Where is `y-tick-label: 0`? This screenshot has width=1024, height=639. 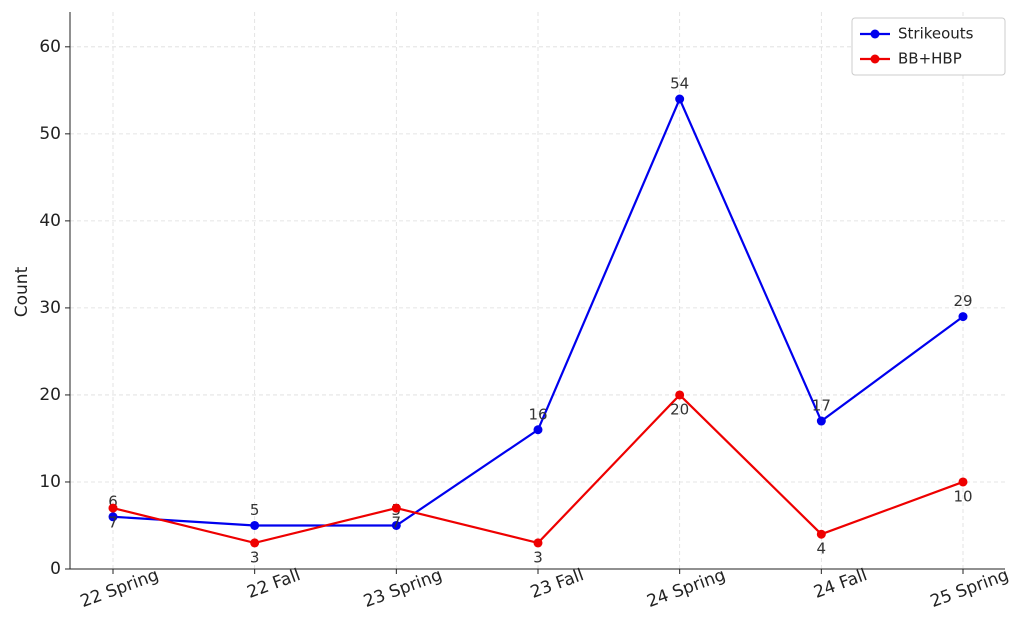 y-tick-label: 0 is located at coordinates (55, 569).